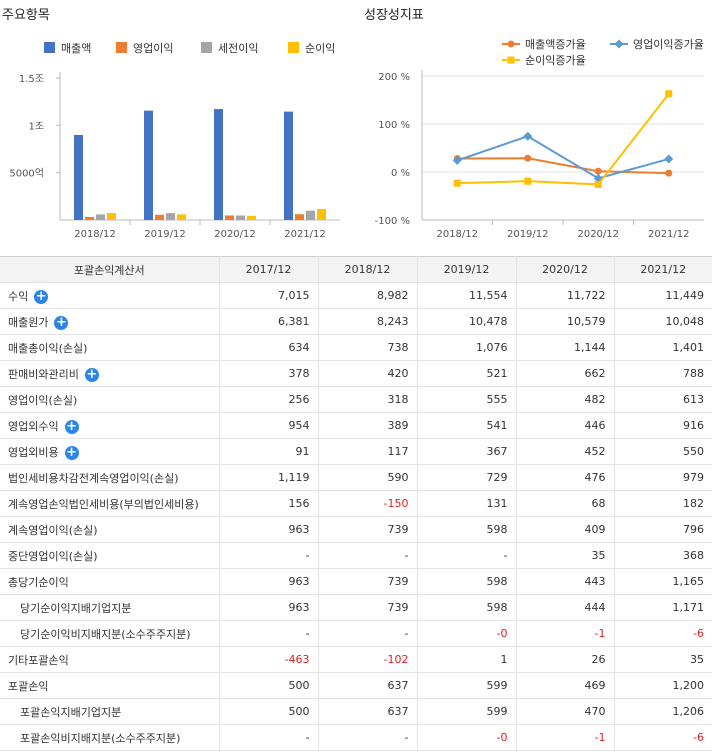 The height and width of the screenshot is (753, 712). I want to click on table-header-year: 2018/12, so click(368, 269).